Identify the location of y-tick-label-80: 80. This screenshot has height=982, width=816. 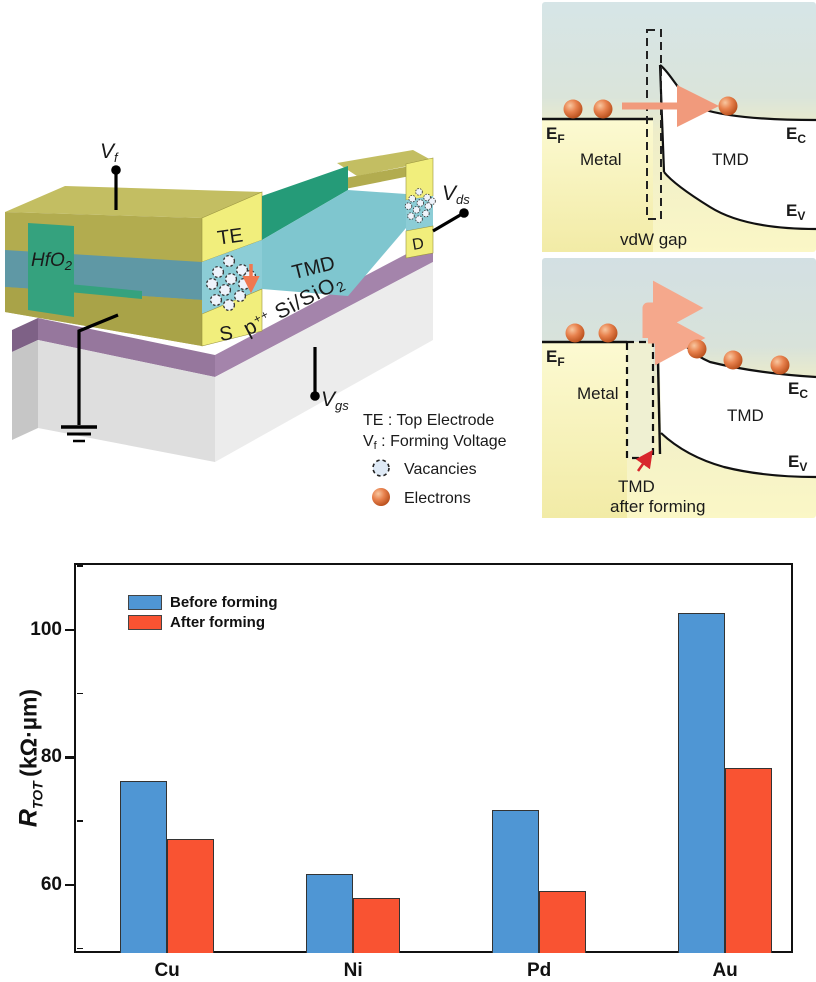
(51, 757).